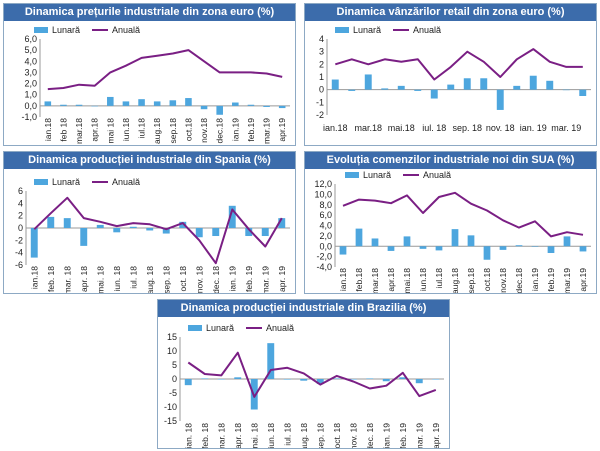  What do you see at coordinates (30, 72) in the screenshot?
I see `y-tick-label: 3,0` at bounding box center [30, 72].